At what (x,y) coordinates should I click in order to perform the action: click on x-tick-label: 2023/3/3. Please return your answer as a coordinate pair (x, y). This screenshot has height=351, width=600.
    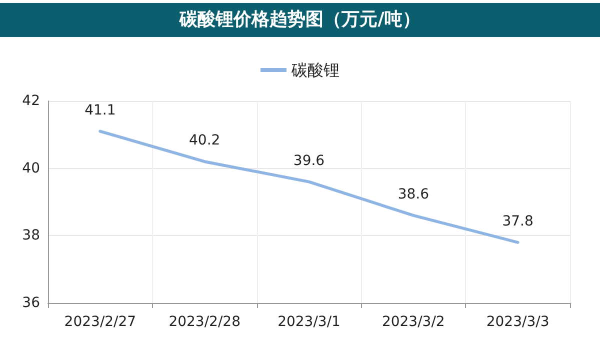
    Looking at the image, I should click on (518, 322).